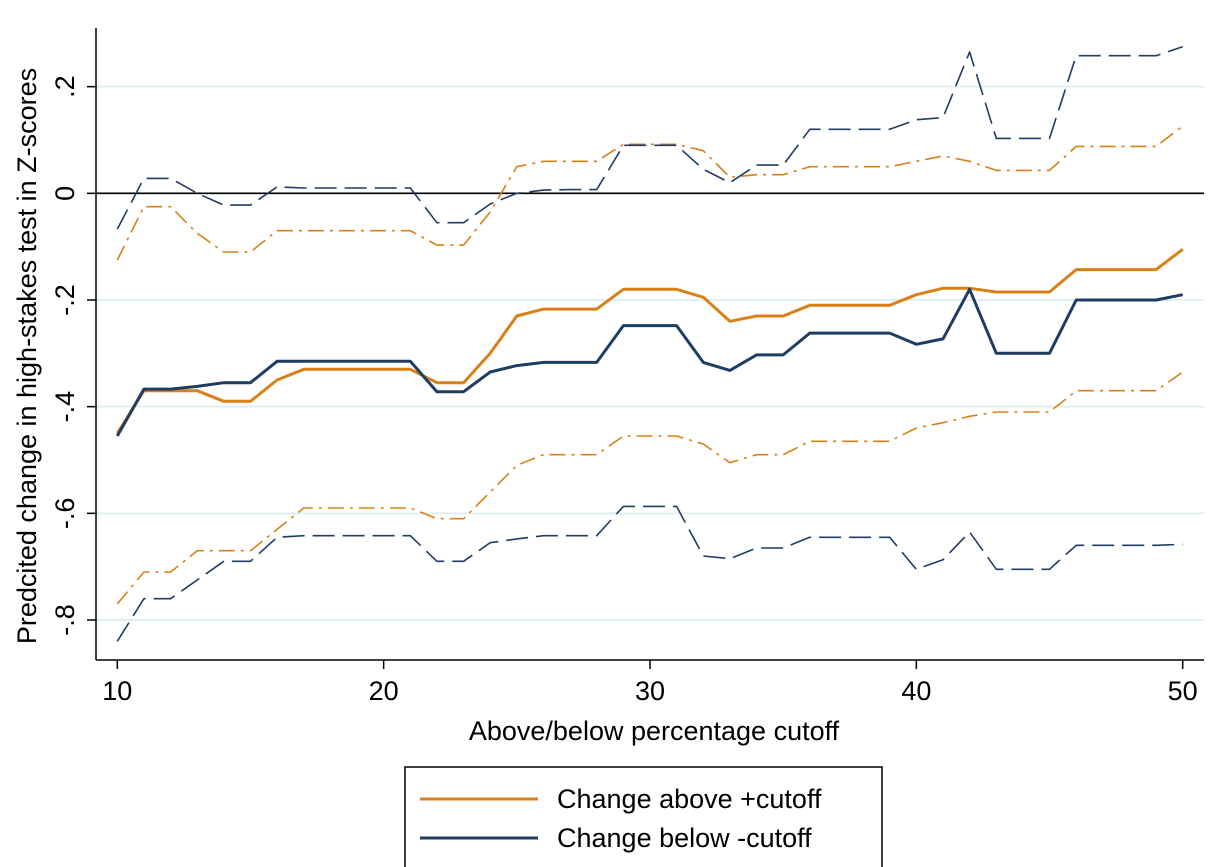  What do you see at coordinates (117, 691) in the screenshot?
I see `x-tick-label-0: 10` at bounding box center [117, 691].